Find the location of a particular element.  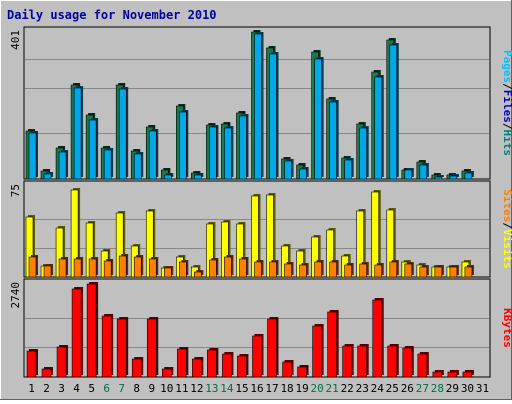

legend-kbytes: KBytes is located at coordinates (506, 328).